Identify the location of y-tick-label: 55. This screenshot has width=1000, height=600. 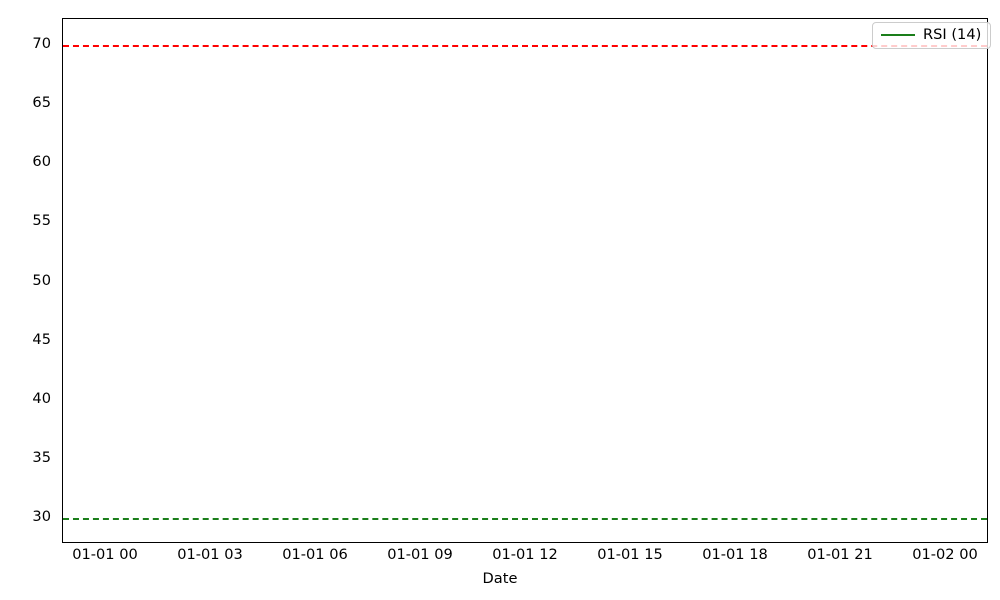
(41, 221).